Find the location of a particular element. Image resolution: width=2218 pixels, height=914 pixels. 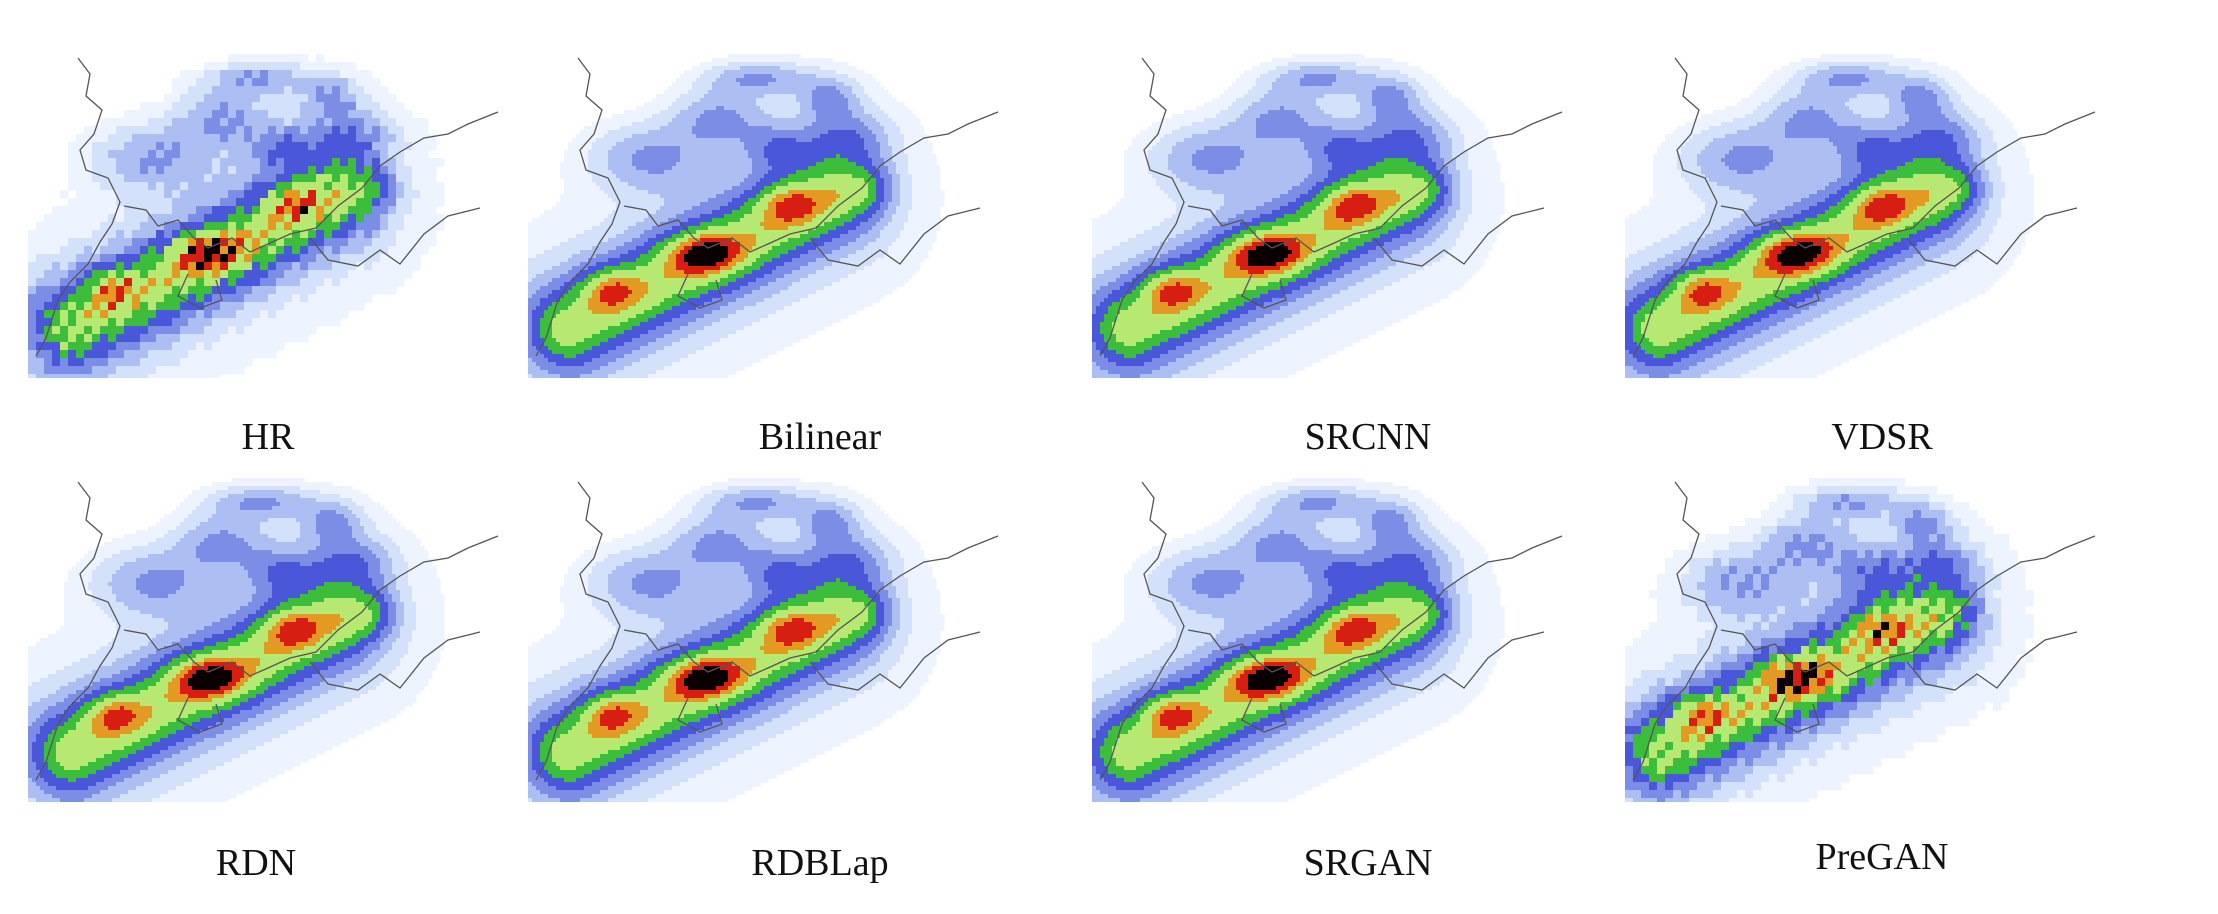

vdsr-boundary-lines is located at coordinates (1864, 207).